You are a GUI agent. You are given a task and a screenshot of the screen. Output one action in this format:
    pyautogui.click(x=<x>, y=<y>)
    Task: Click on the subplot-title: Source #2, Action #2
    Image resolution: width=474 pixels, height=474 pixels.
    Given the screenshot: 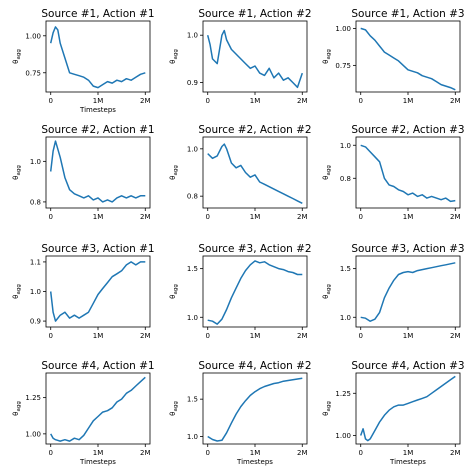 What is the action you would take?
    pyautogui.click(x=254, y=130)
    